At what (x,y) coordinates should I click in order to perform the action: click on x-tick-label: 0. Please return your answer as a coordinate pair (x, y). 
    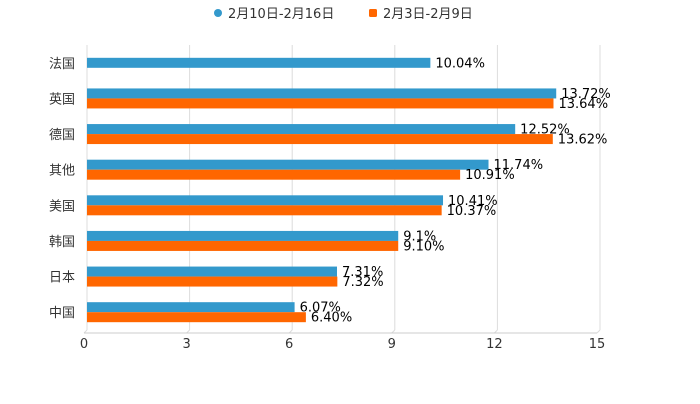
    Looking at the image, I should click on (84, 344).